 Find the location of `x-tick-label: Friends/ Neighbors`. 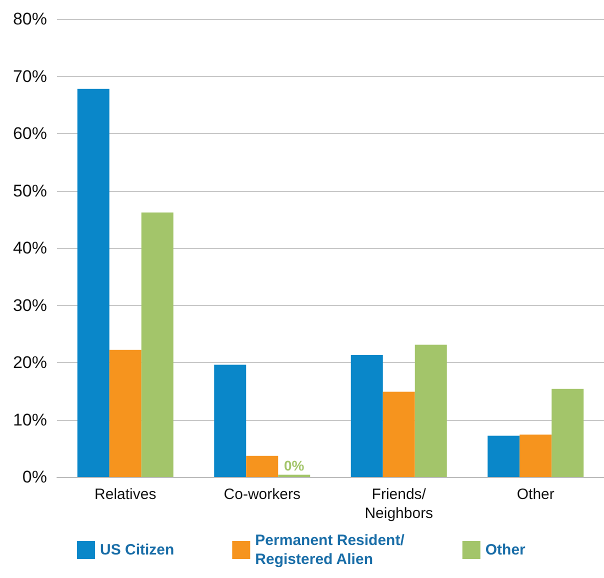

x-tick-label: Friends/ Neighbors is located at coordinates (399, 504).